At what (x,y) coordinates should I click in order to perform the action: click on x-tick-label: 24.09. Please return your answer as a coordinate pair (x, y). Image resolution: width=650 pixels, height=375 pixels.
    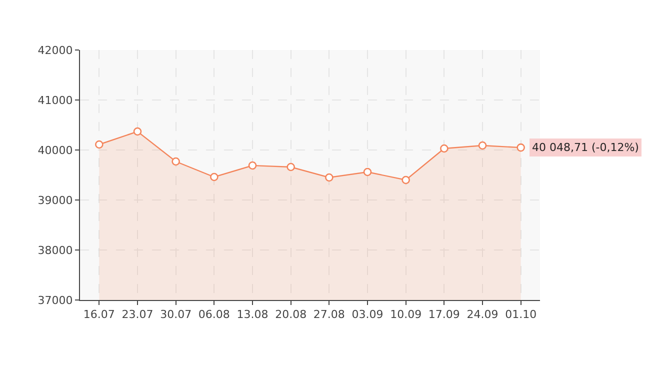
    Looking at the image, I should click on (482, 315).